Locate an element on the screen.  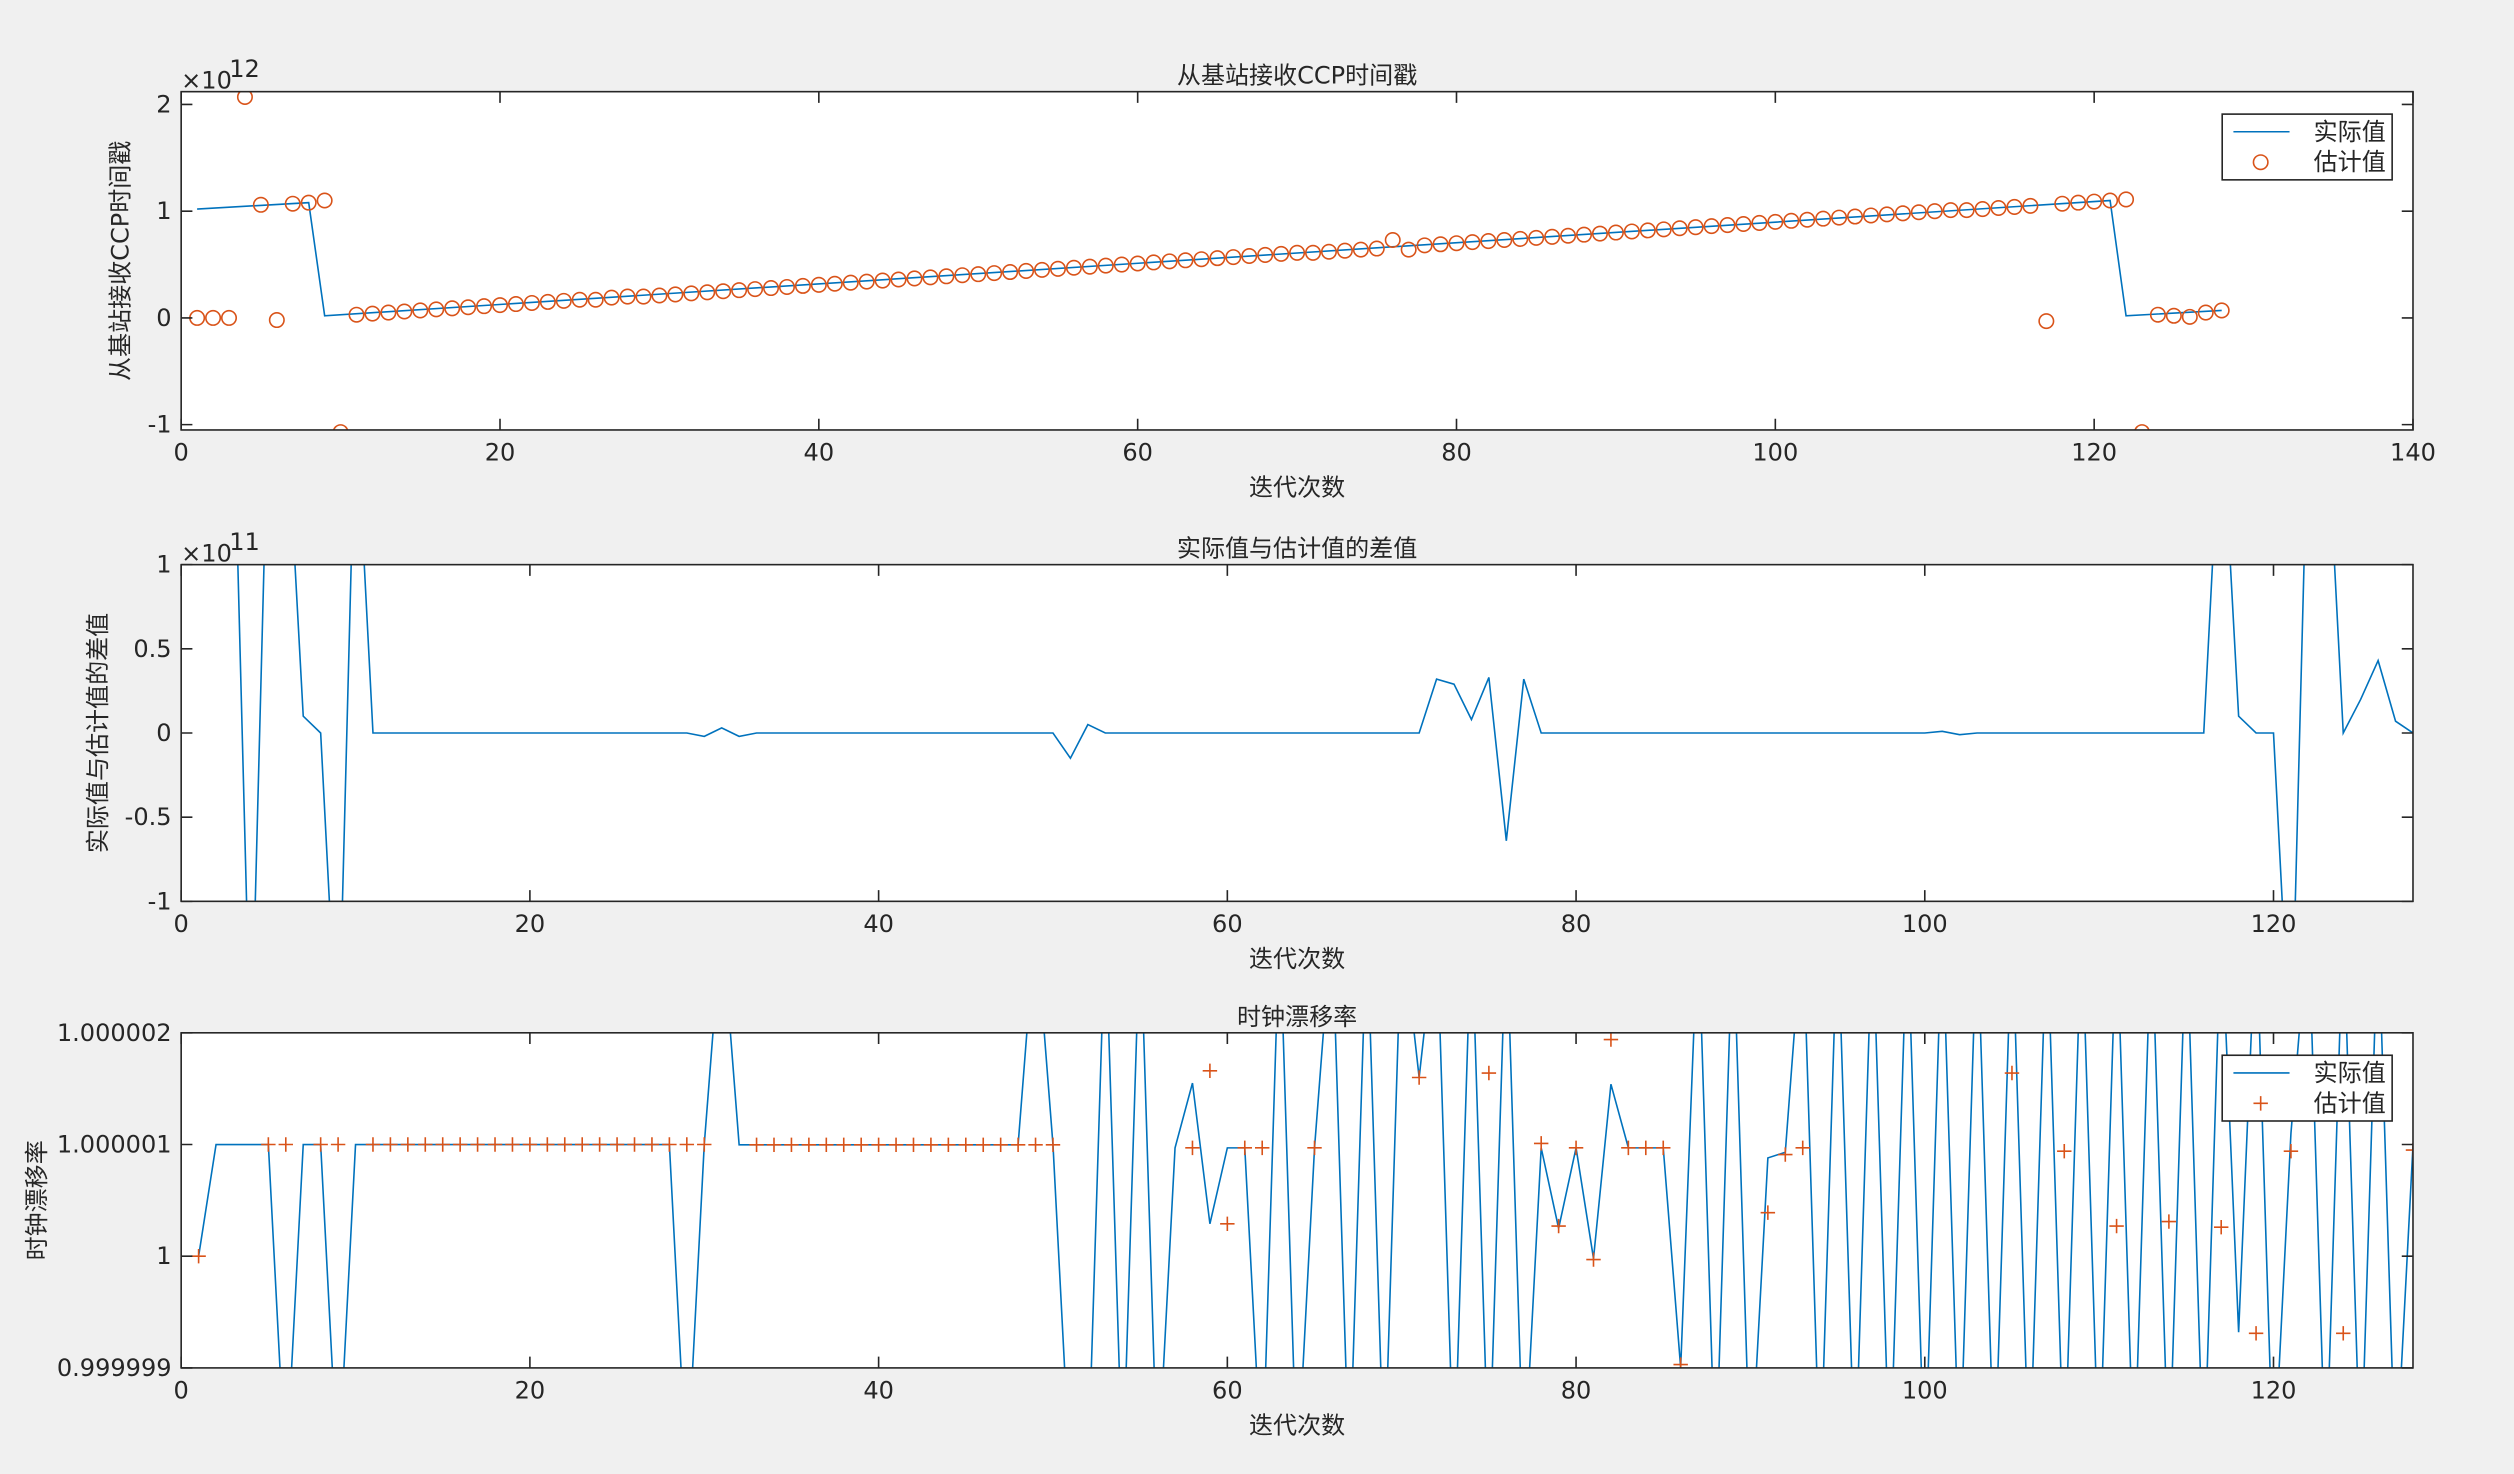
chart-title: 实际值与估计值的差值 is located at coordinates (1297, 549).